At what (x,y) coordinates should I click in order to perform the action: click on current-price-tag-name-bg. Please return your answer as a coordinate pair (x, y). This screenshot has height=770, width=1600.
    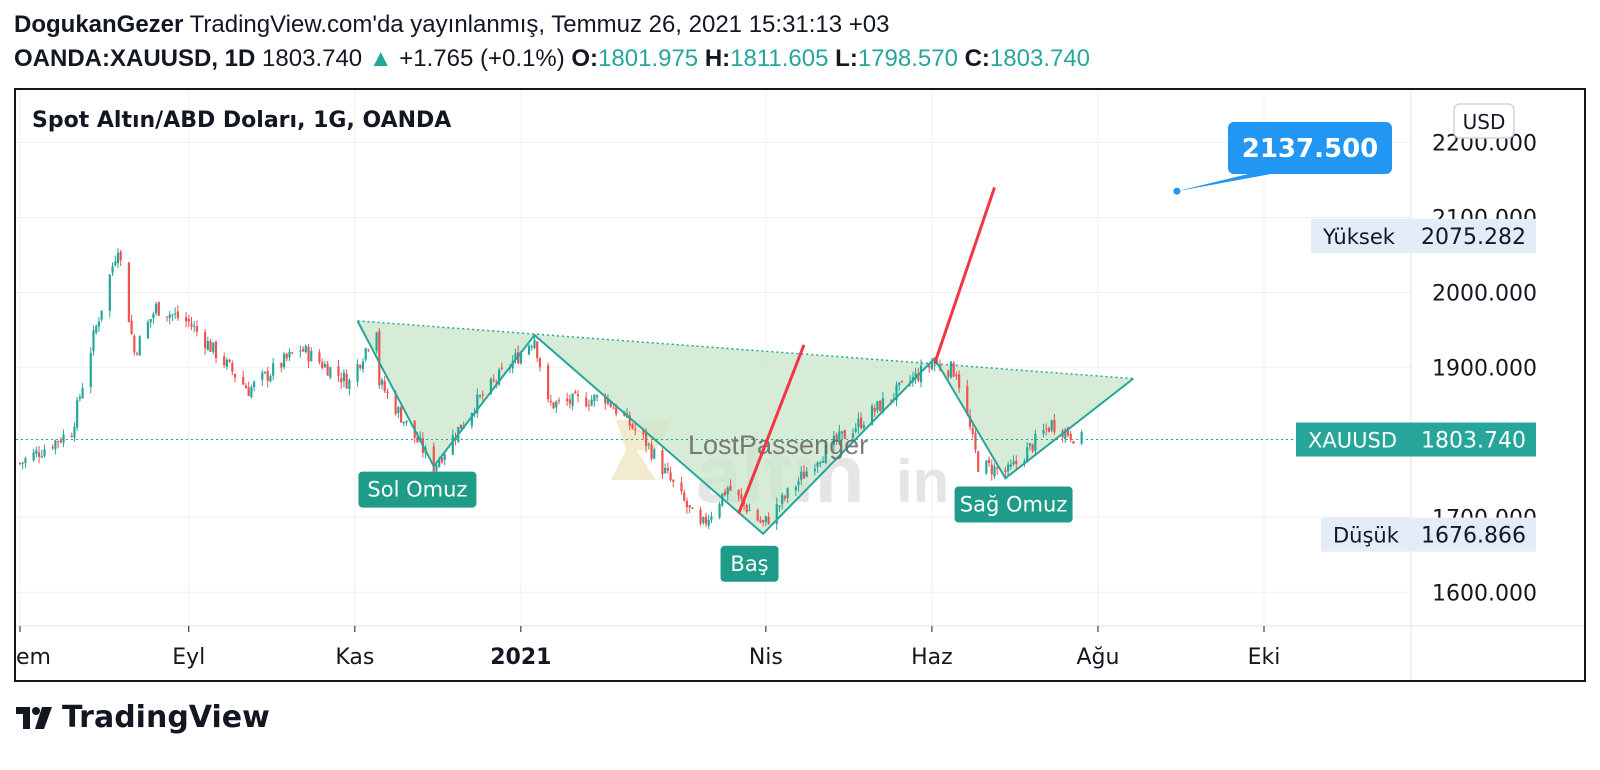
    Looking at the image, I should click on (1353, 439).